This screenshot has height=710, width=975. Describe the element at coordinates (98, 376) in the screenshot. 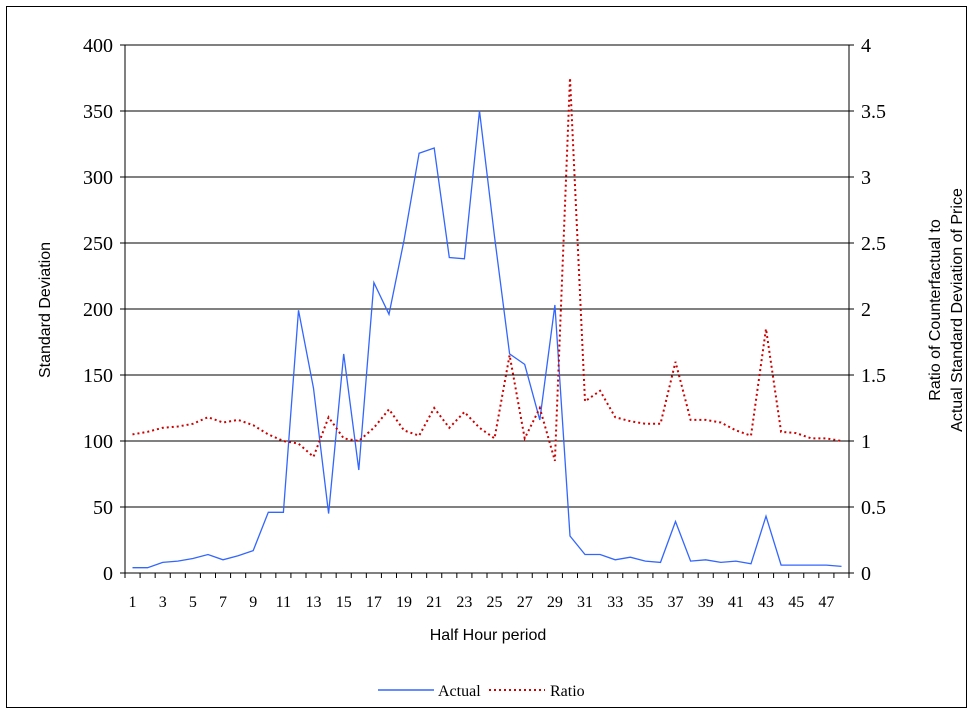

I see `left-y-tick-label: 150` at that location.